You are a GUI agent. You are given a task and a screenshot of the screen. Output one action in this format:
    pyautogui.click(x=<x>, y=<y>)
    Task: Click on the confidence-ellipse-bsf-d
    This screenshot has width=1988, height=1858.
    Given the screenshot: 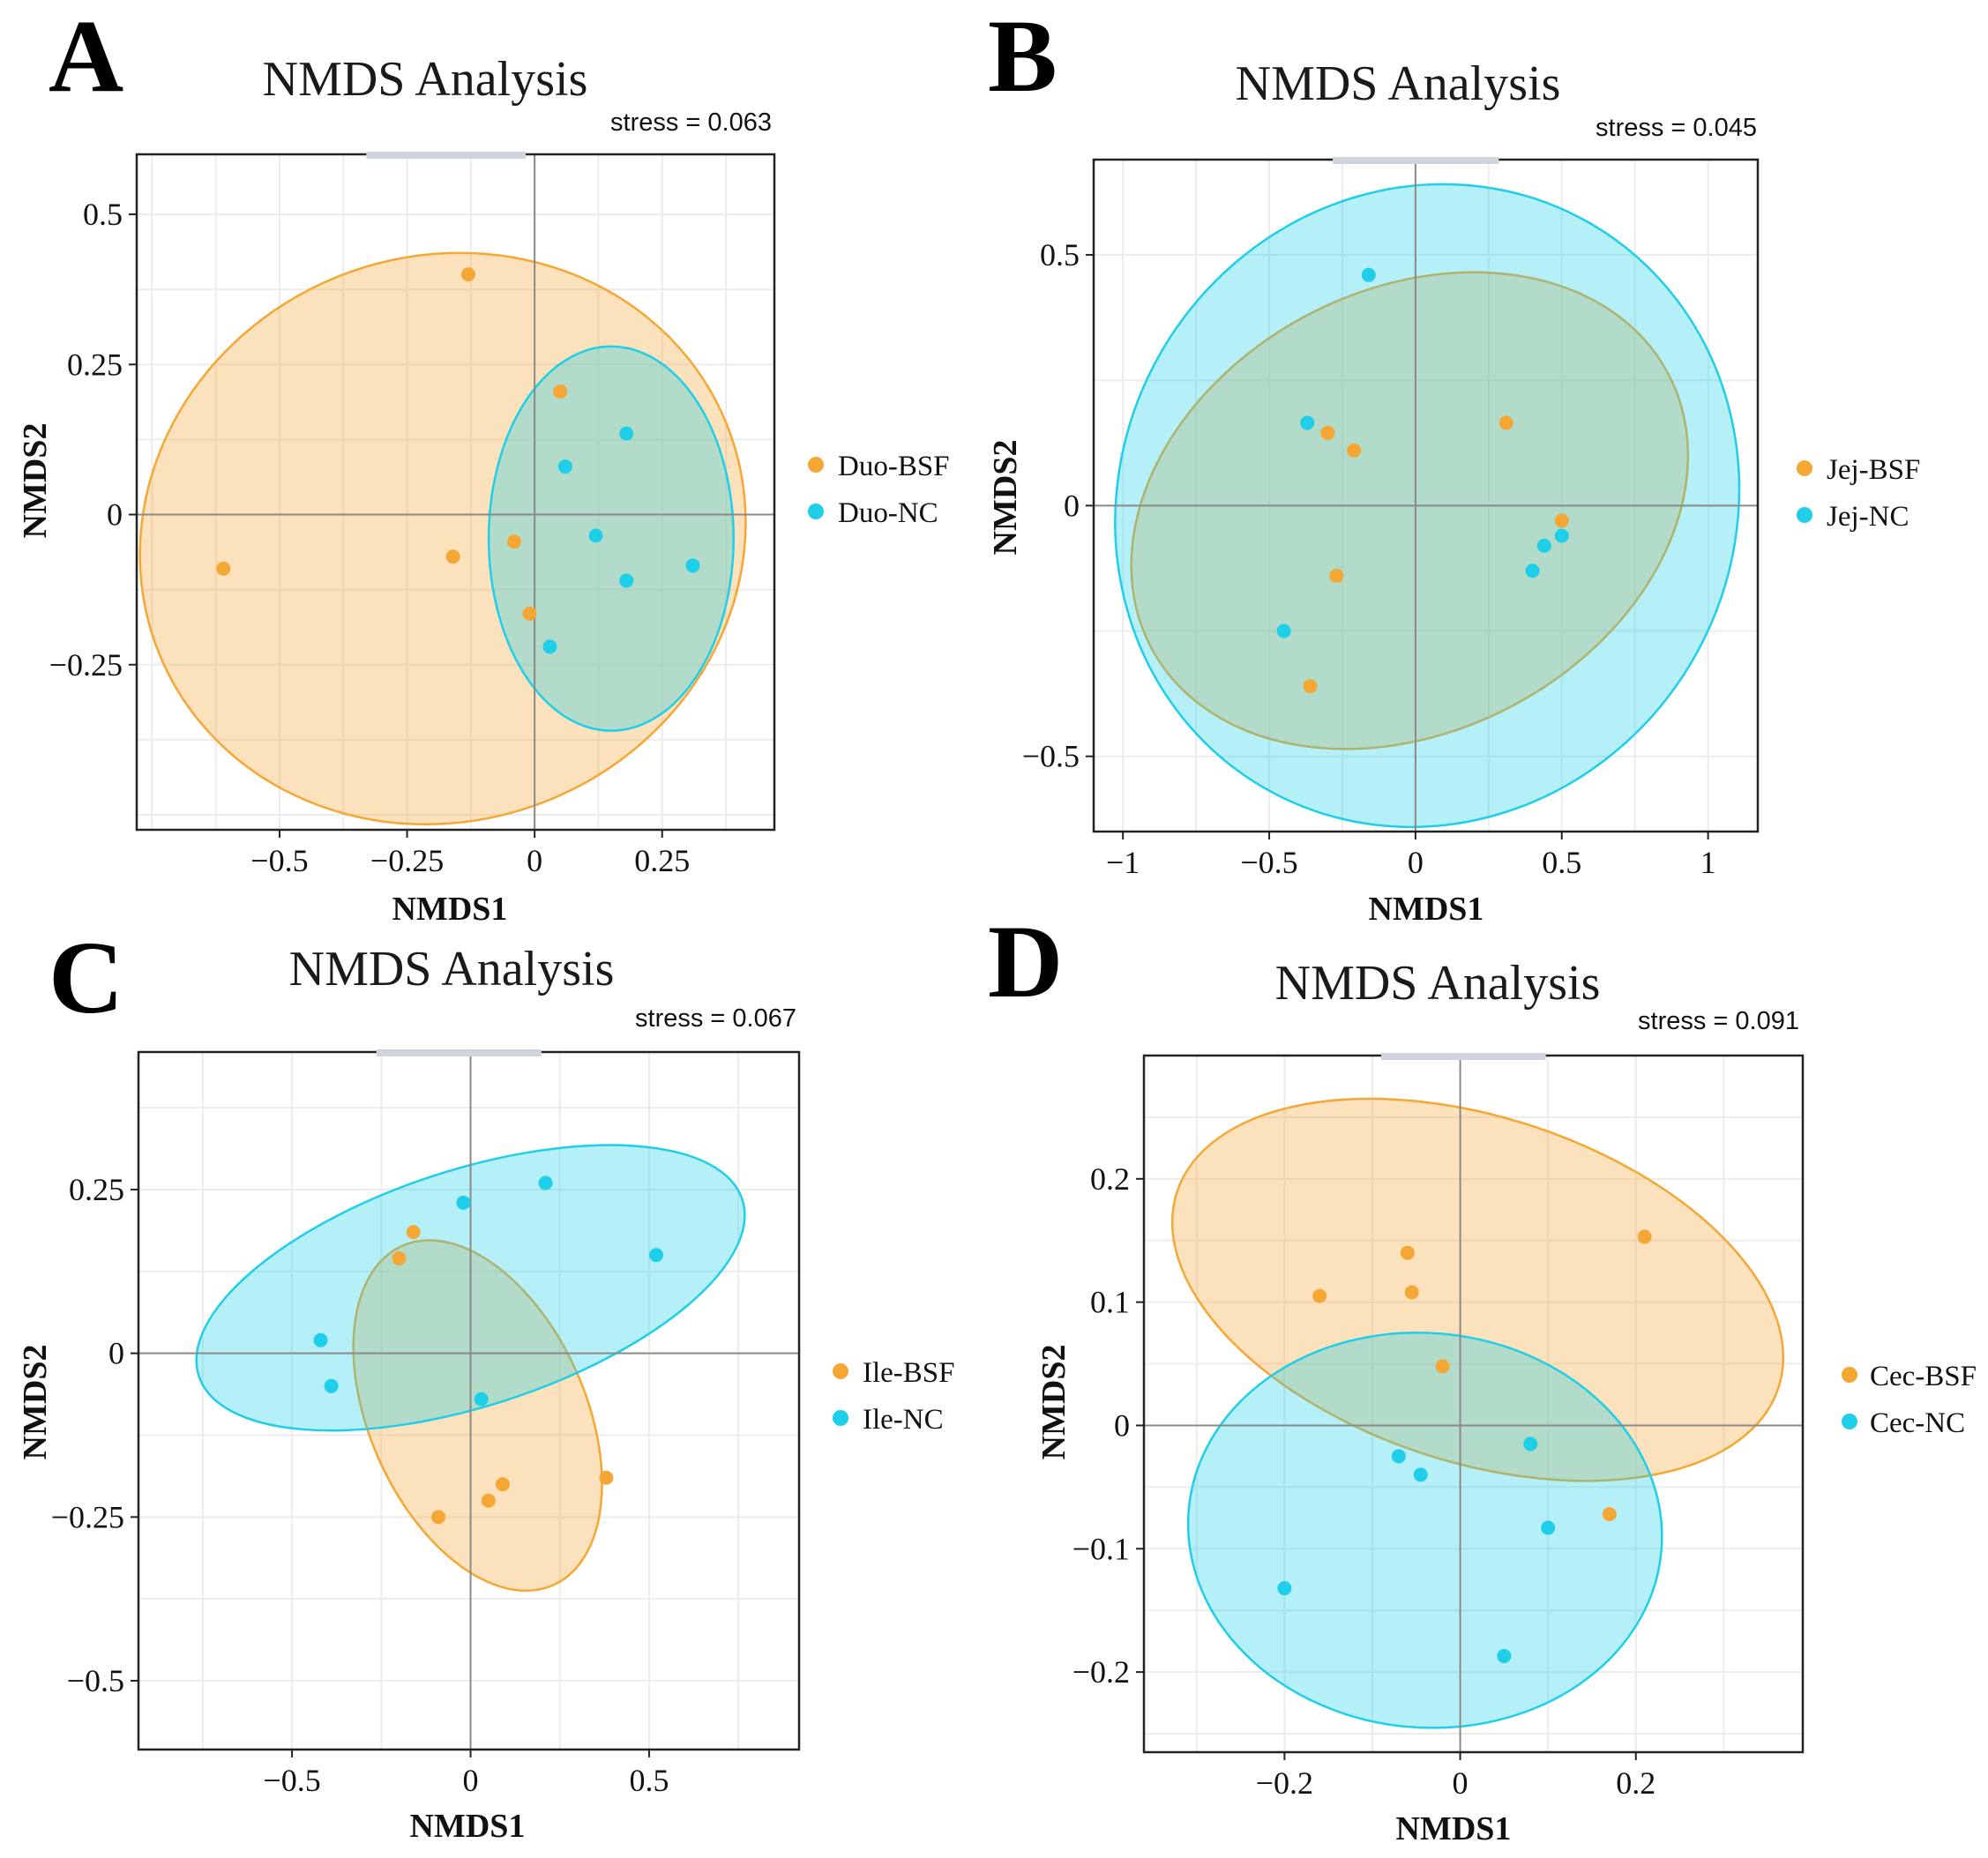 What is the action you would take?
    pyautogui.click(x=1477, y=1289)
    